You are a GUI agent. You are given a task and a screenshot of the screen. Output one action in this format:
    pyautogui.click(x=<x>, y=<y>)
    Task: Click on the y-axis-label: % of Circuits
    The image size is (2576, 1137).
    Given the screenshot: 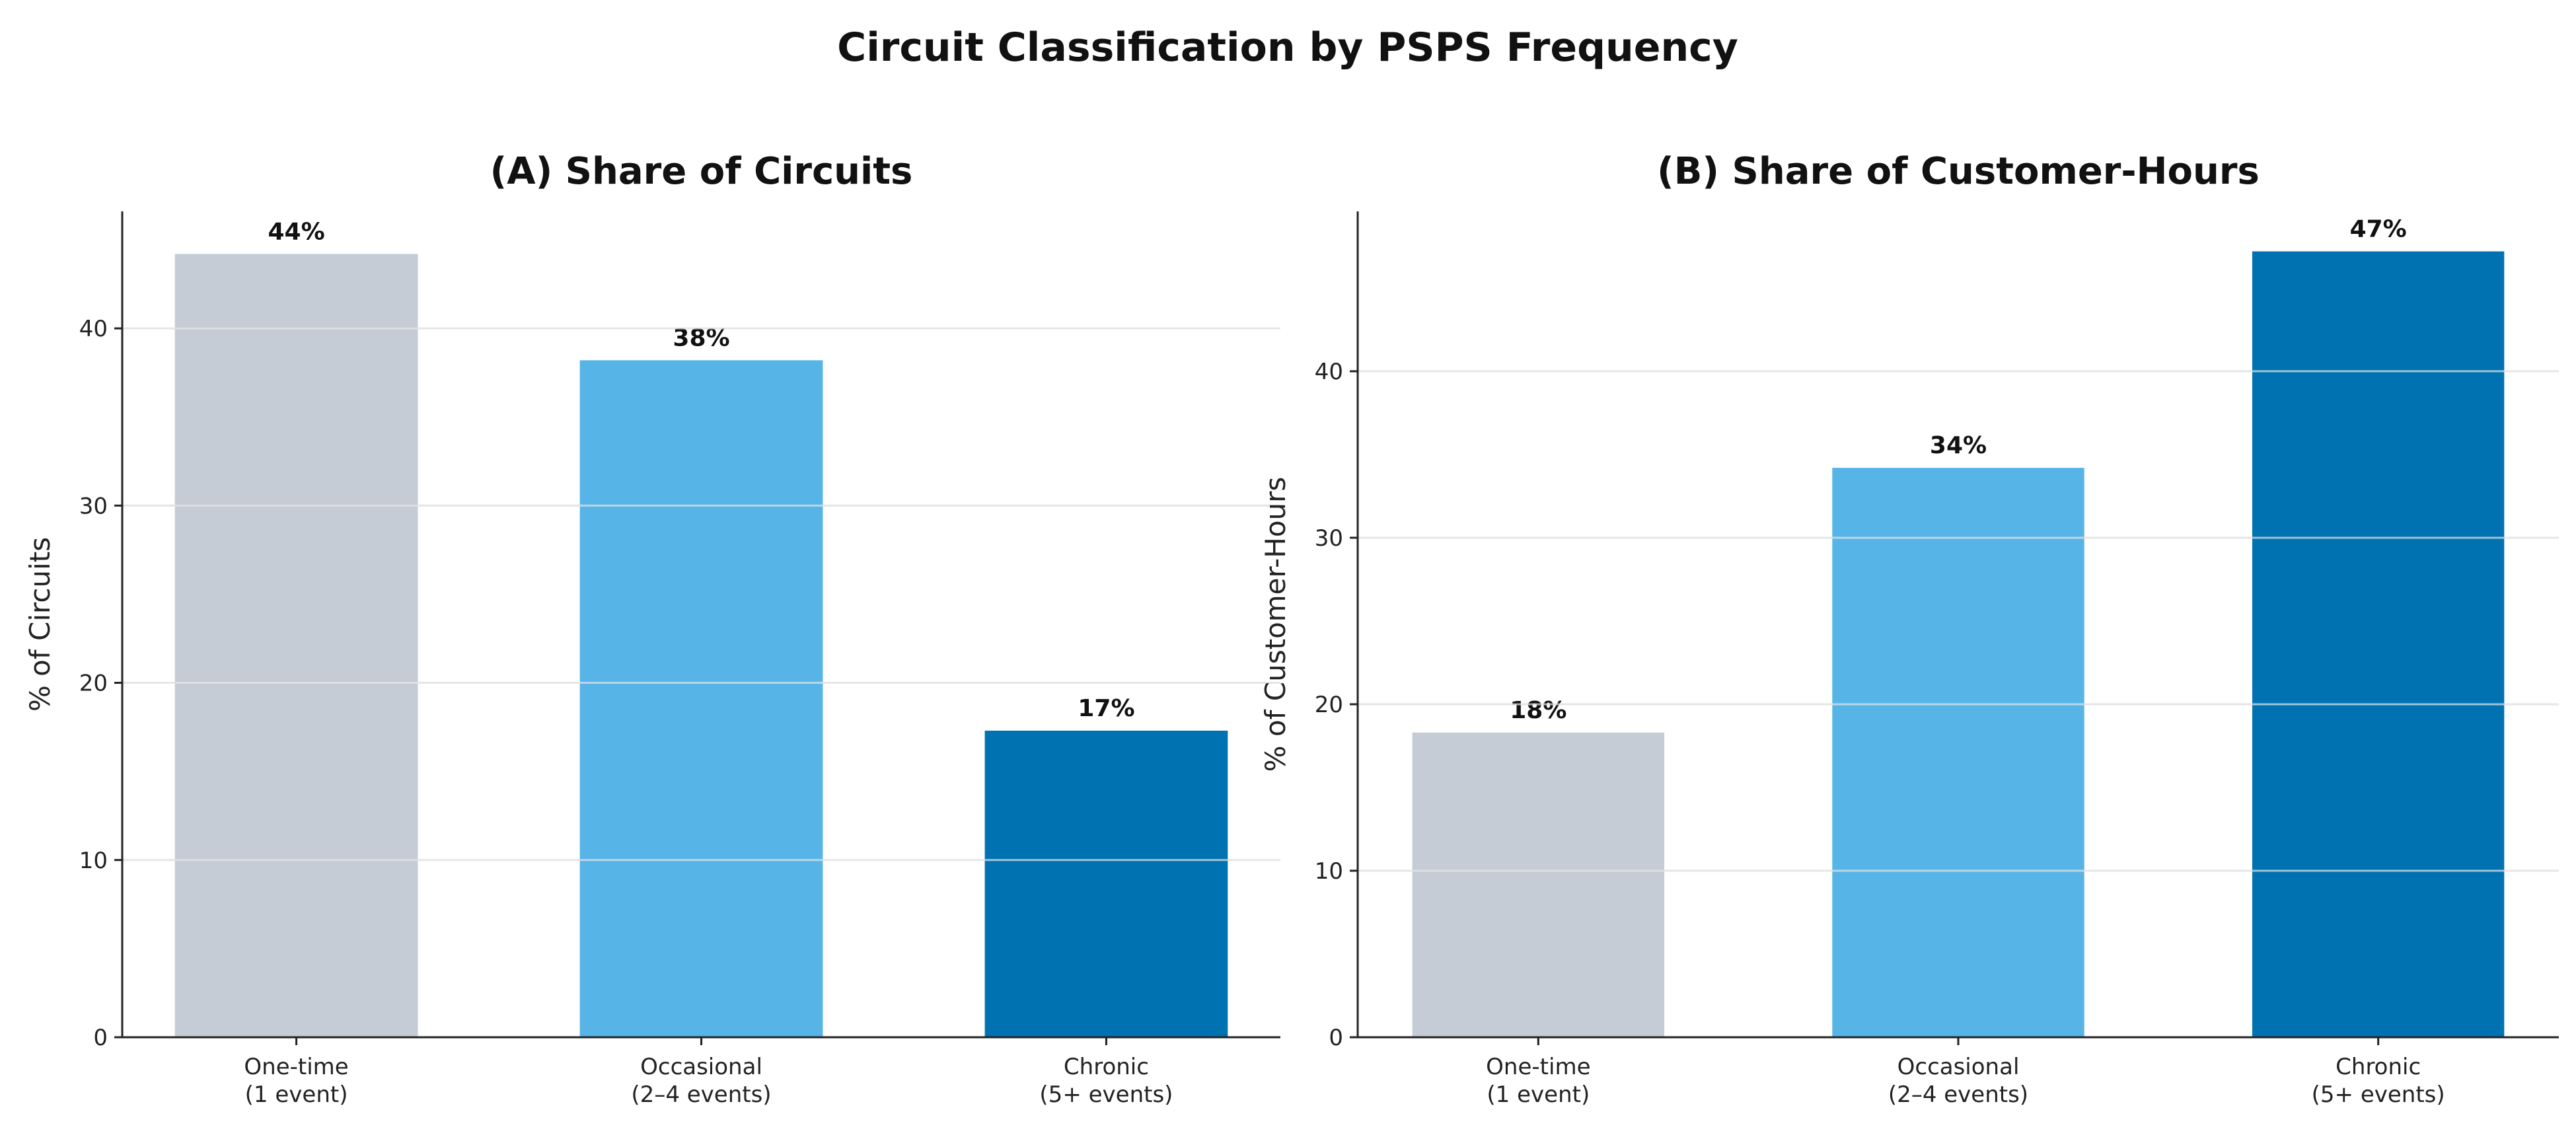 What is the action you would take?
    pyautogui.click(x=40, y=624)
    